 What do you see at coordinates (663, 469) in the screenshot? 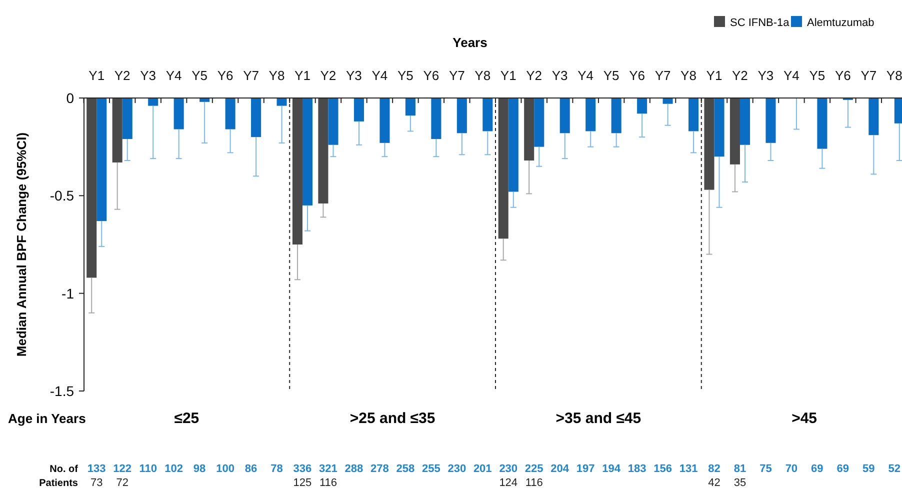
I see `text: 156` at bounding box center [663, 469].